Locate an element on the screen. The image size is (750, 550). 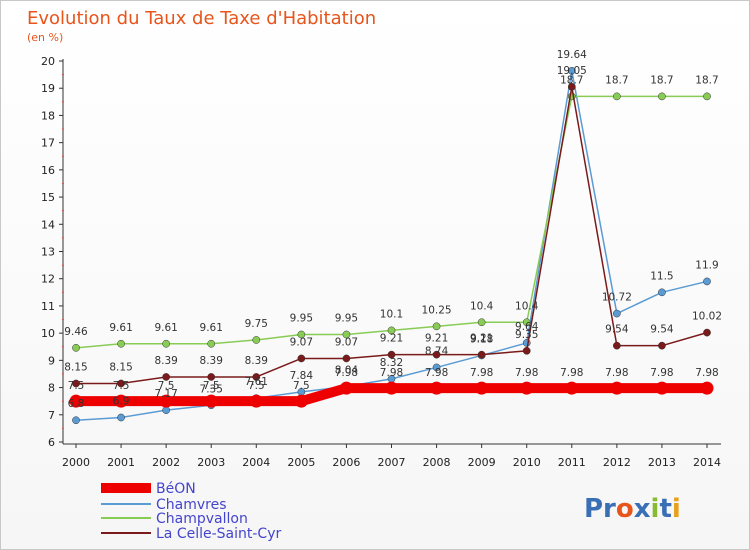
data-label: 10.1 is located at coordinates (391, 314).